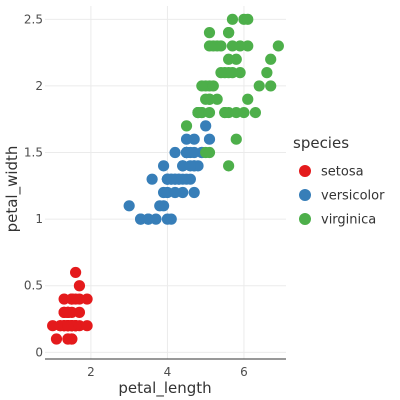 The image size is (400, 400). What do you see at coordinates (305, 171) in the screenshot?
I see `legend-key-setosa` at bounding box center [305, 171].